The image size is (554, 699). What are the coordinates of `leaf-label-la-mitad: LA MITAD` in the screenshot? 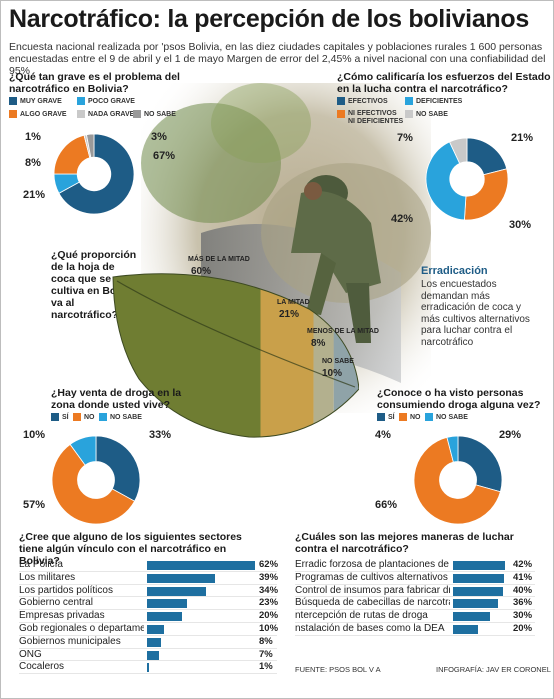 It's located at (293, 302).